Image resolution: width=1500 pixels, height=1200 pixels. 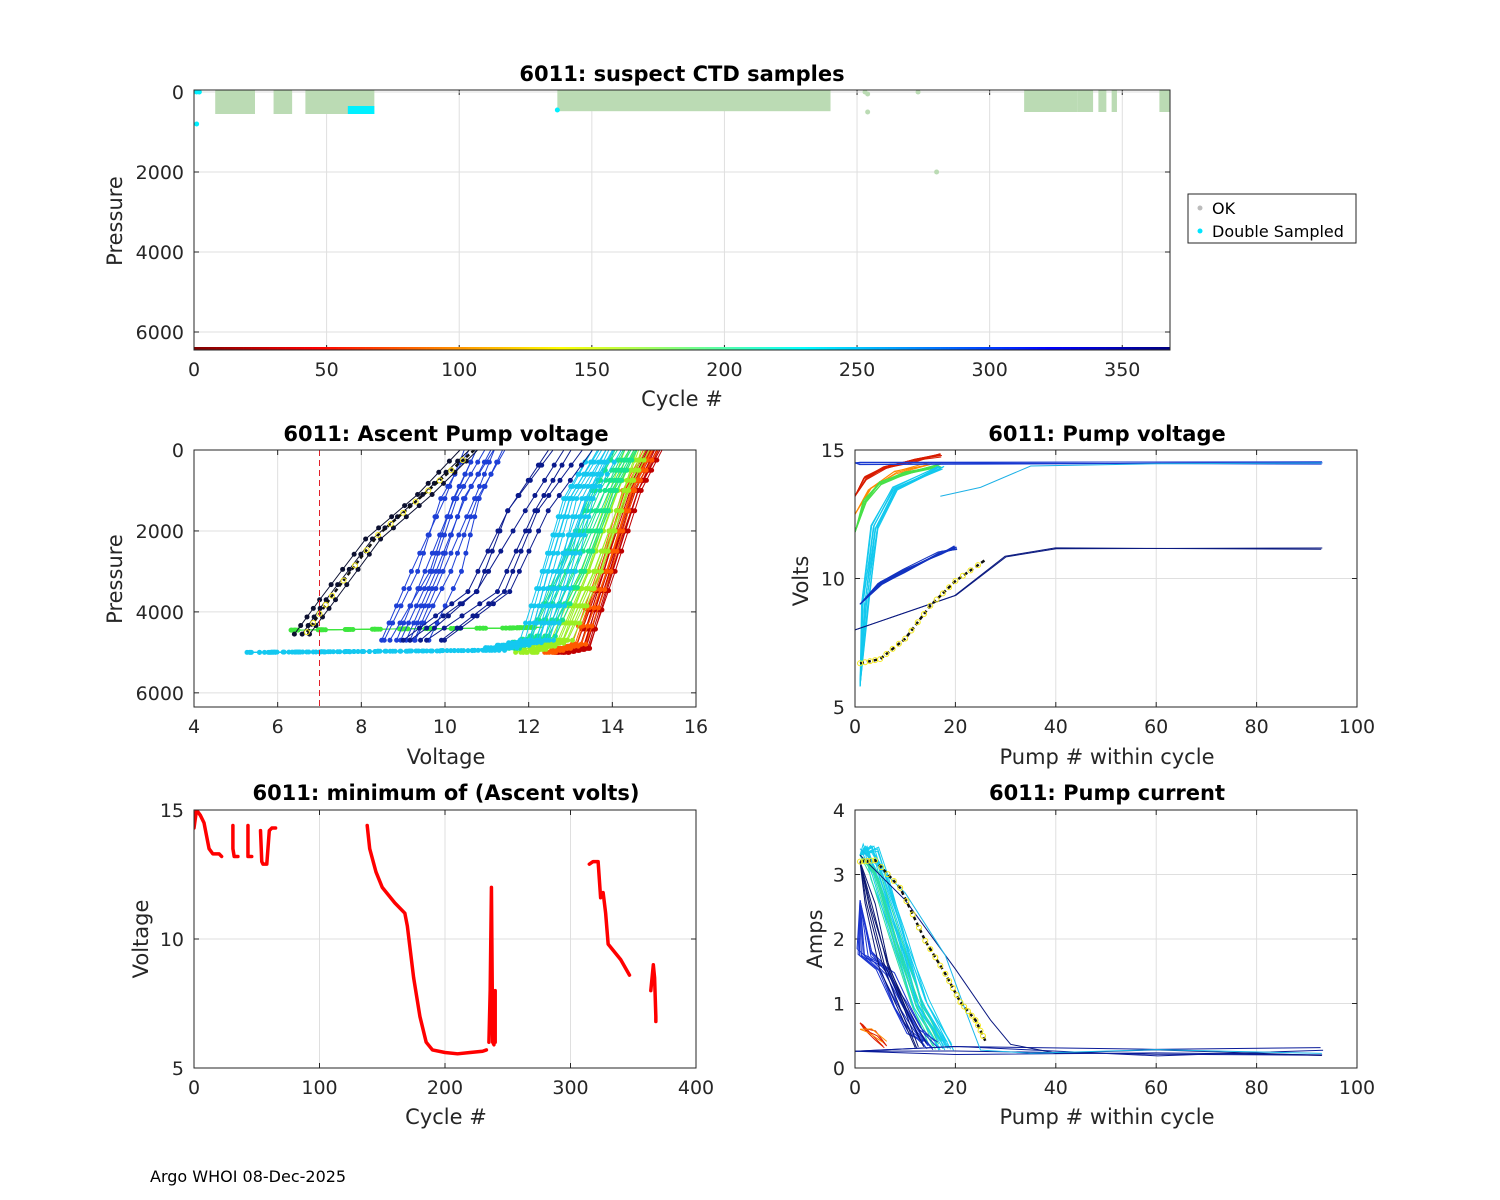 What do you see at coordinates (1102, 101) in the screenshot?
I see `ok-sample-block` at bounding box center [1102, 101].